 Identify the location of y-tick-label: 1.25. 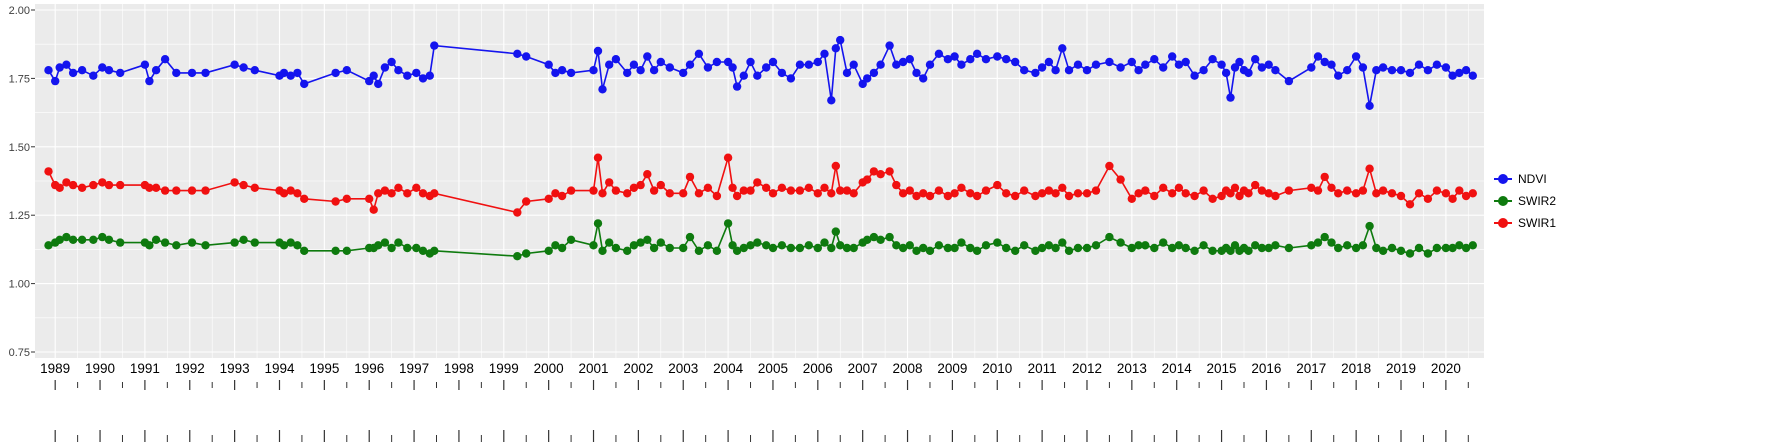
(19, 216).